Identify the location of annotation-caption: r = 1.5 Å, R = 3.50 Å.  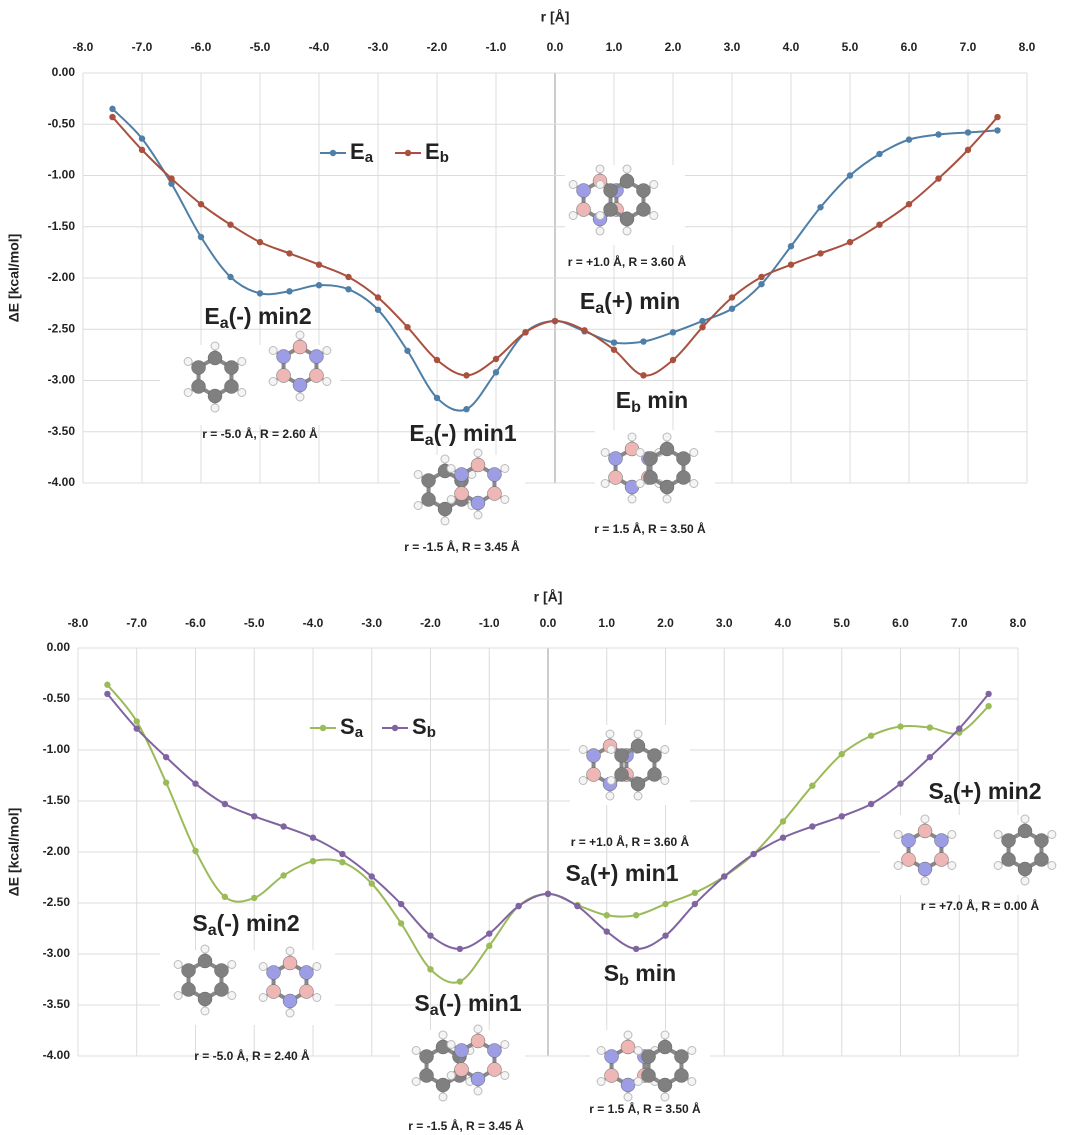
(650, 528).